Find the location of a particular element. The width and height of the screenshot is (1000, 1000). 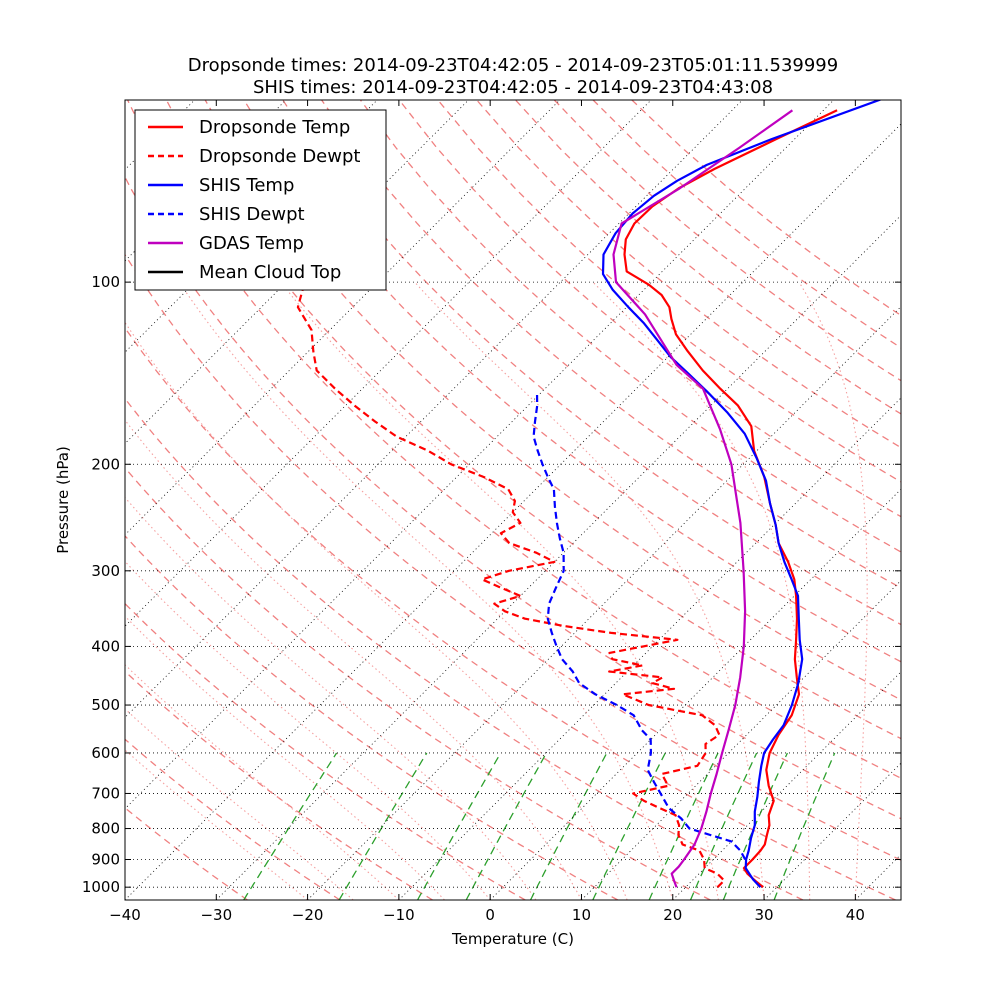

y-tick-label: 300 is located at coordinates (105, 571).